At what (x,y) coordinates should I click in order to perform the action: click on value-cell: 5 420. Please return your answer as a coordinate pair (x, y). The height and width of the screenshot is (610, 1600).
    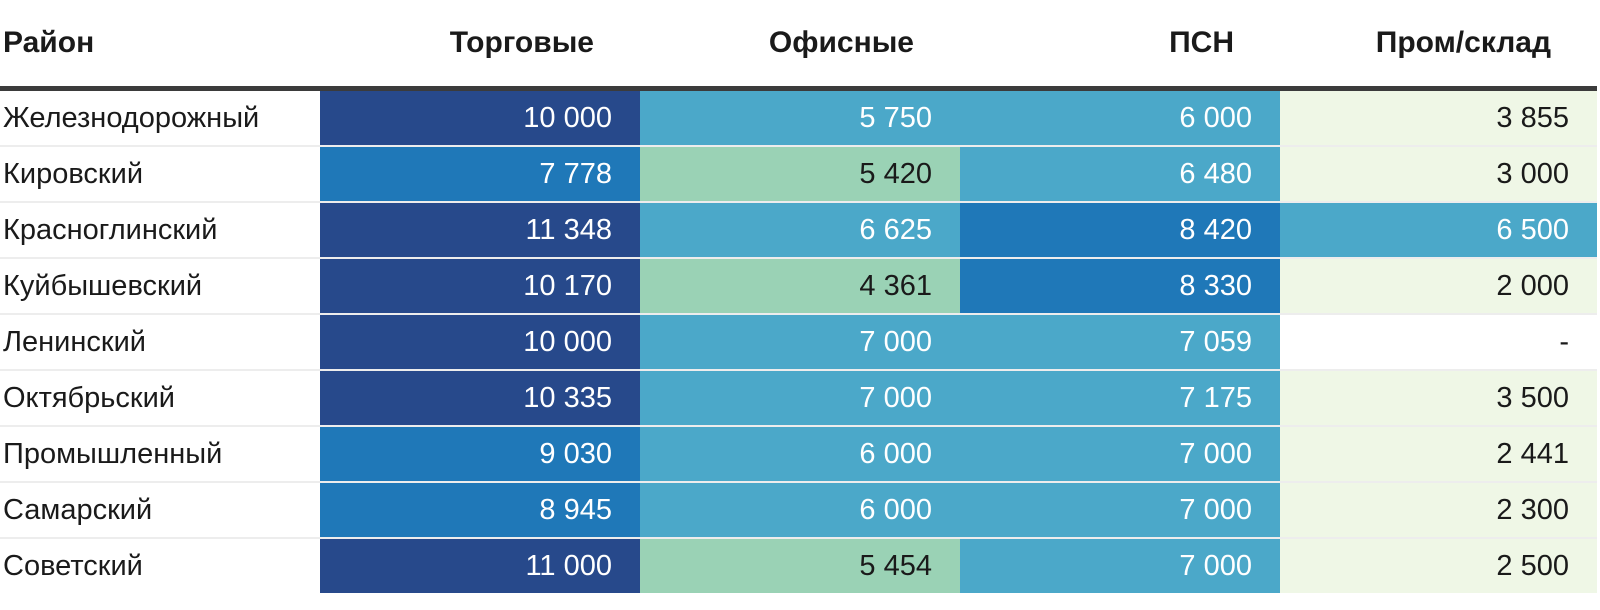
    Looking at the image, I should click on (800, 173).